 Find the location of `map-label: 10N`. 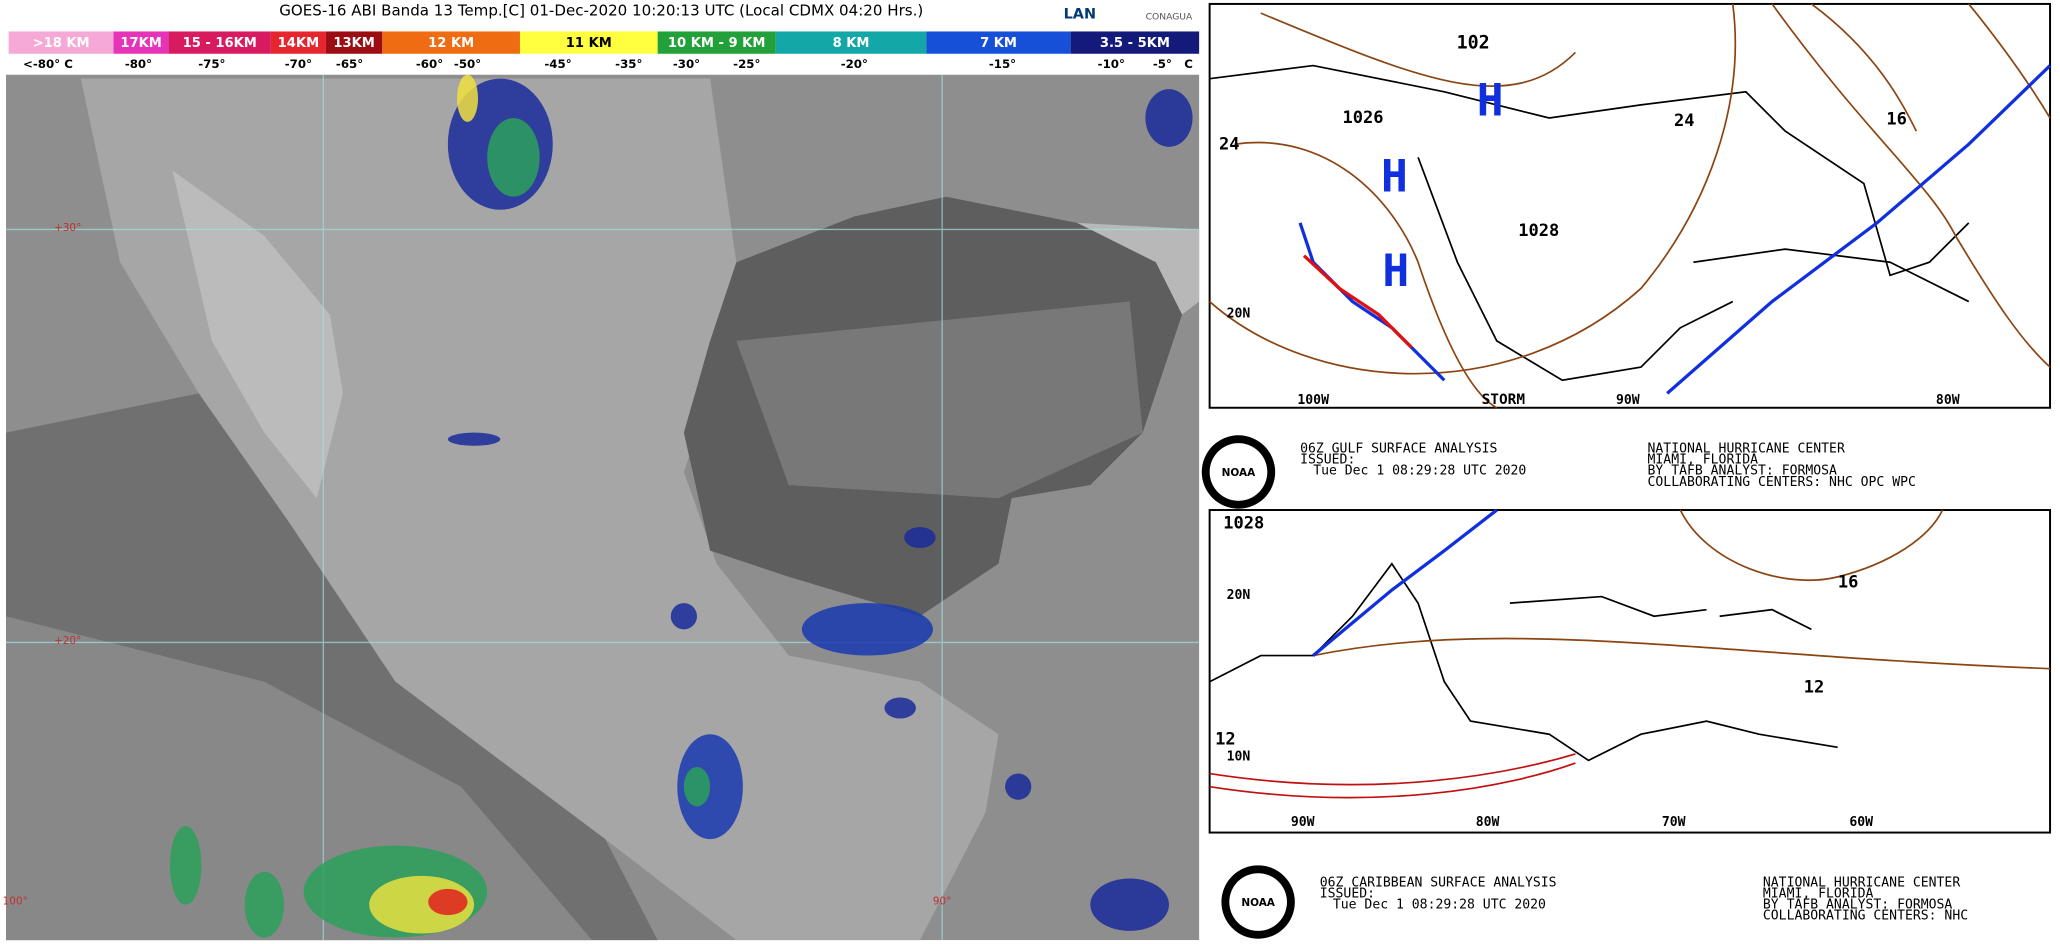

map-label: 10N is located at coordinates (1239, 756).